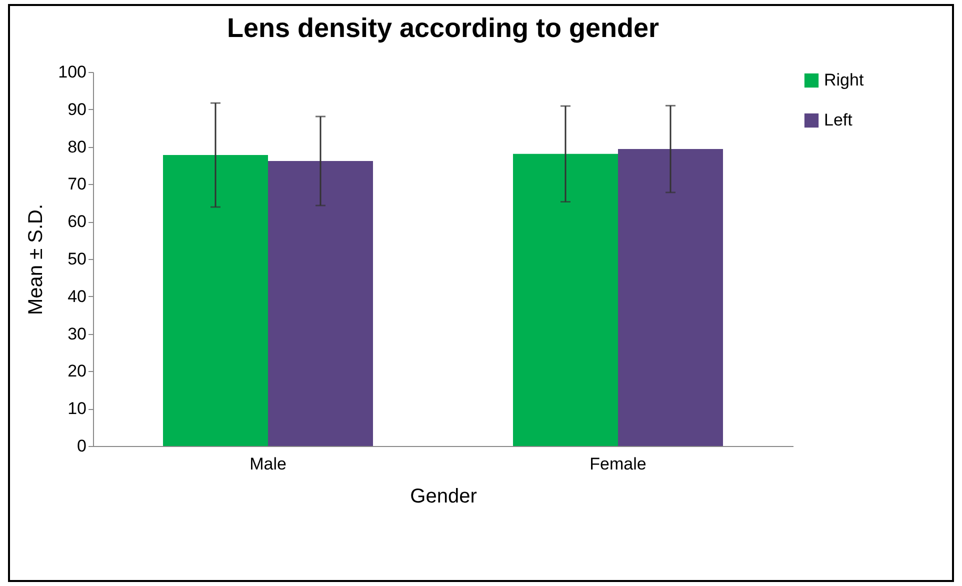 The image size is (962, 586). Describe the element at coordinates (77, 296) in the screenshot. I see `y-tick-label: 40` at that location.